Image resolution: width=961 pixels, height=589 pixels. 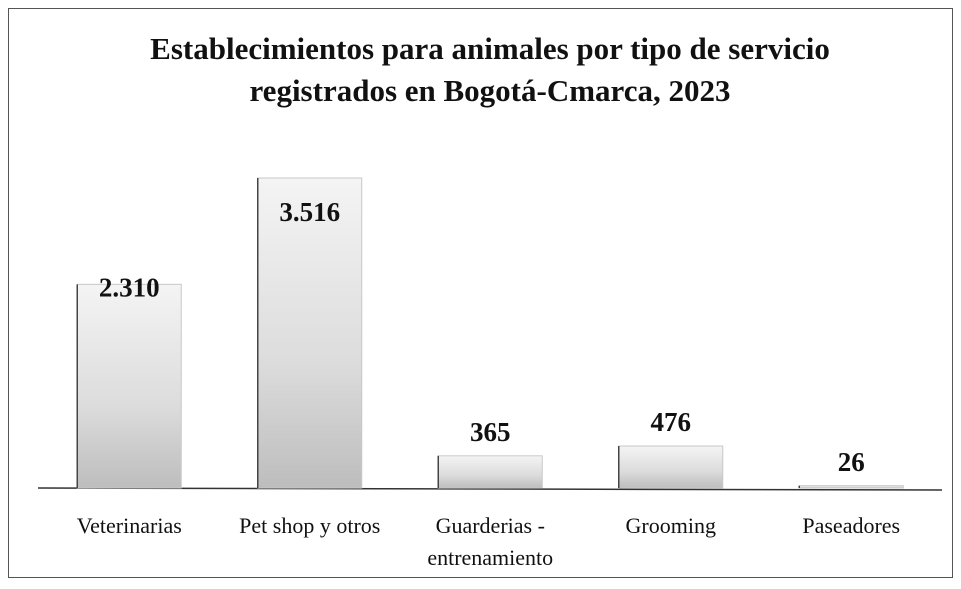 I want to click on category-label: Guarderias - entrenamiento, so click(x=490, y=541).